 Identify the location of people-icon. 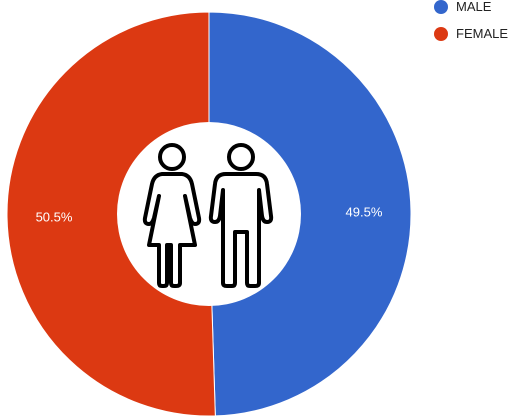
(208, 215).